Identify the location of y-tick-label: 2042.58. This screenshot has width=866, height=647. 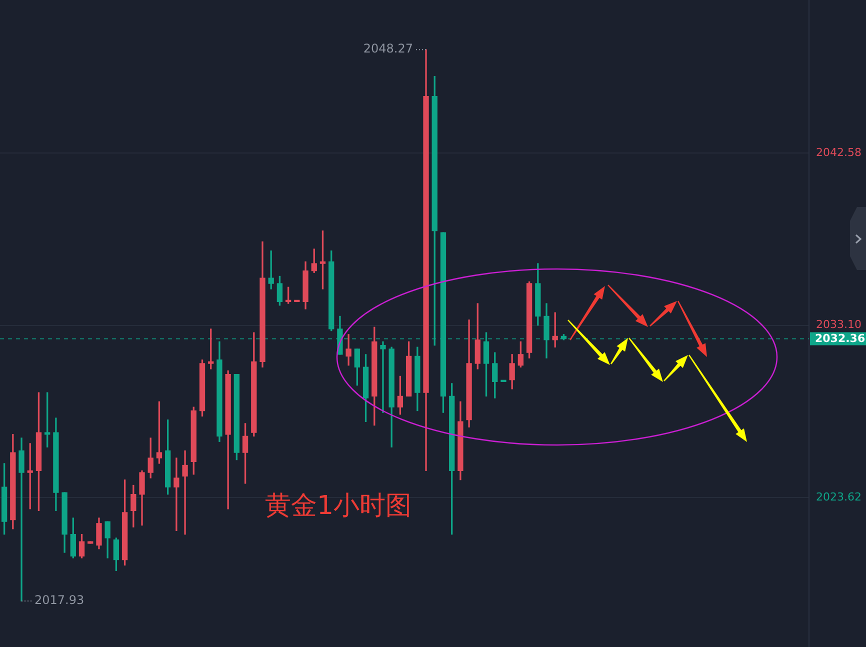
(839, 152).